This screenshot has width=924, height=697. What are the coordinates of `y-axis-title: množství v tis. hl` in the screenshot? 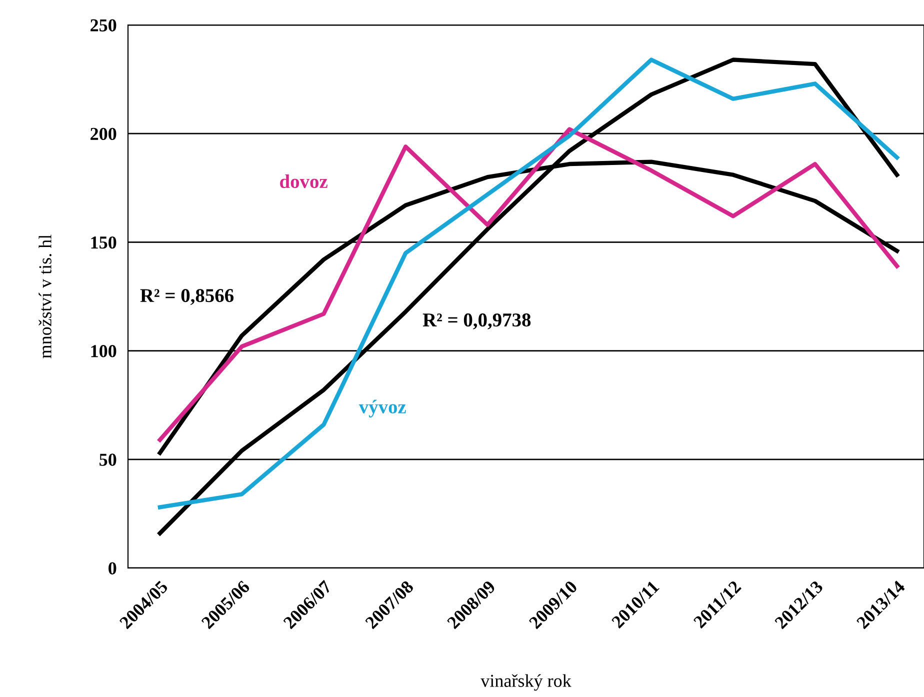 It's located at (45, 296).